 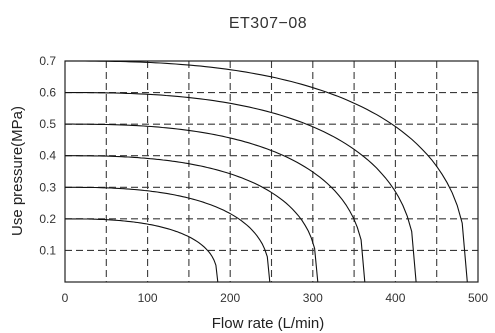 I want to click on x-tick-labels: 0 100 200 300 400 500, so click(x=275, y=298).